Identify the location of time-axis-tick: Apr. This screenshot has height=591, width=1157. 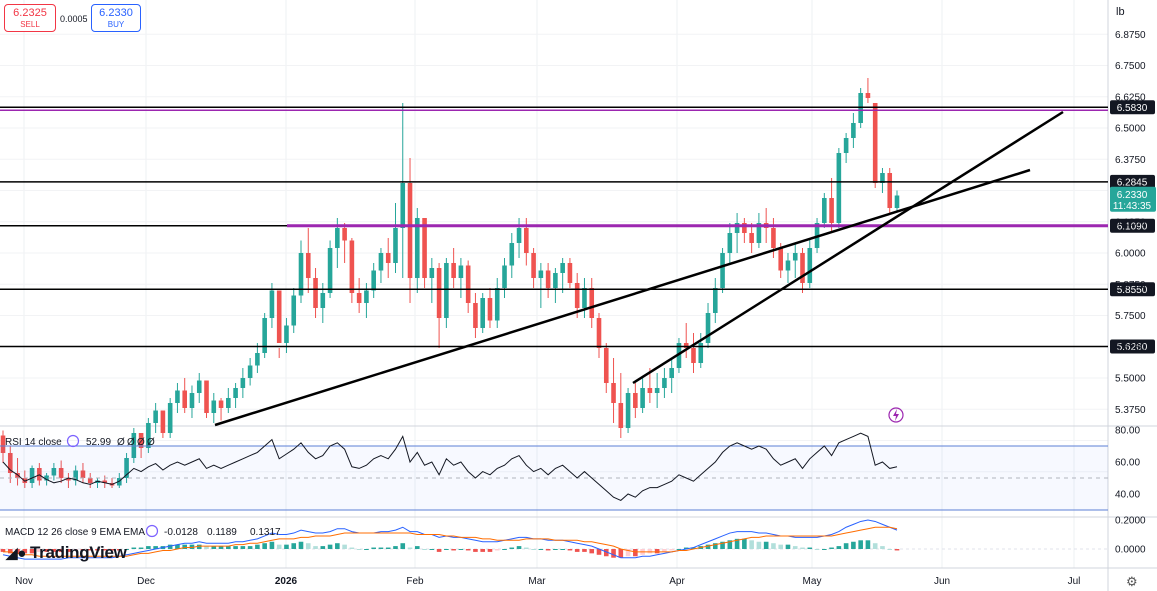
(677, 581).